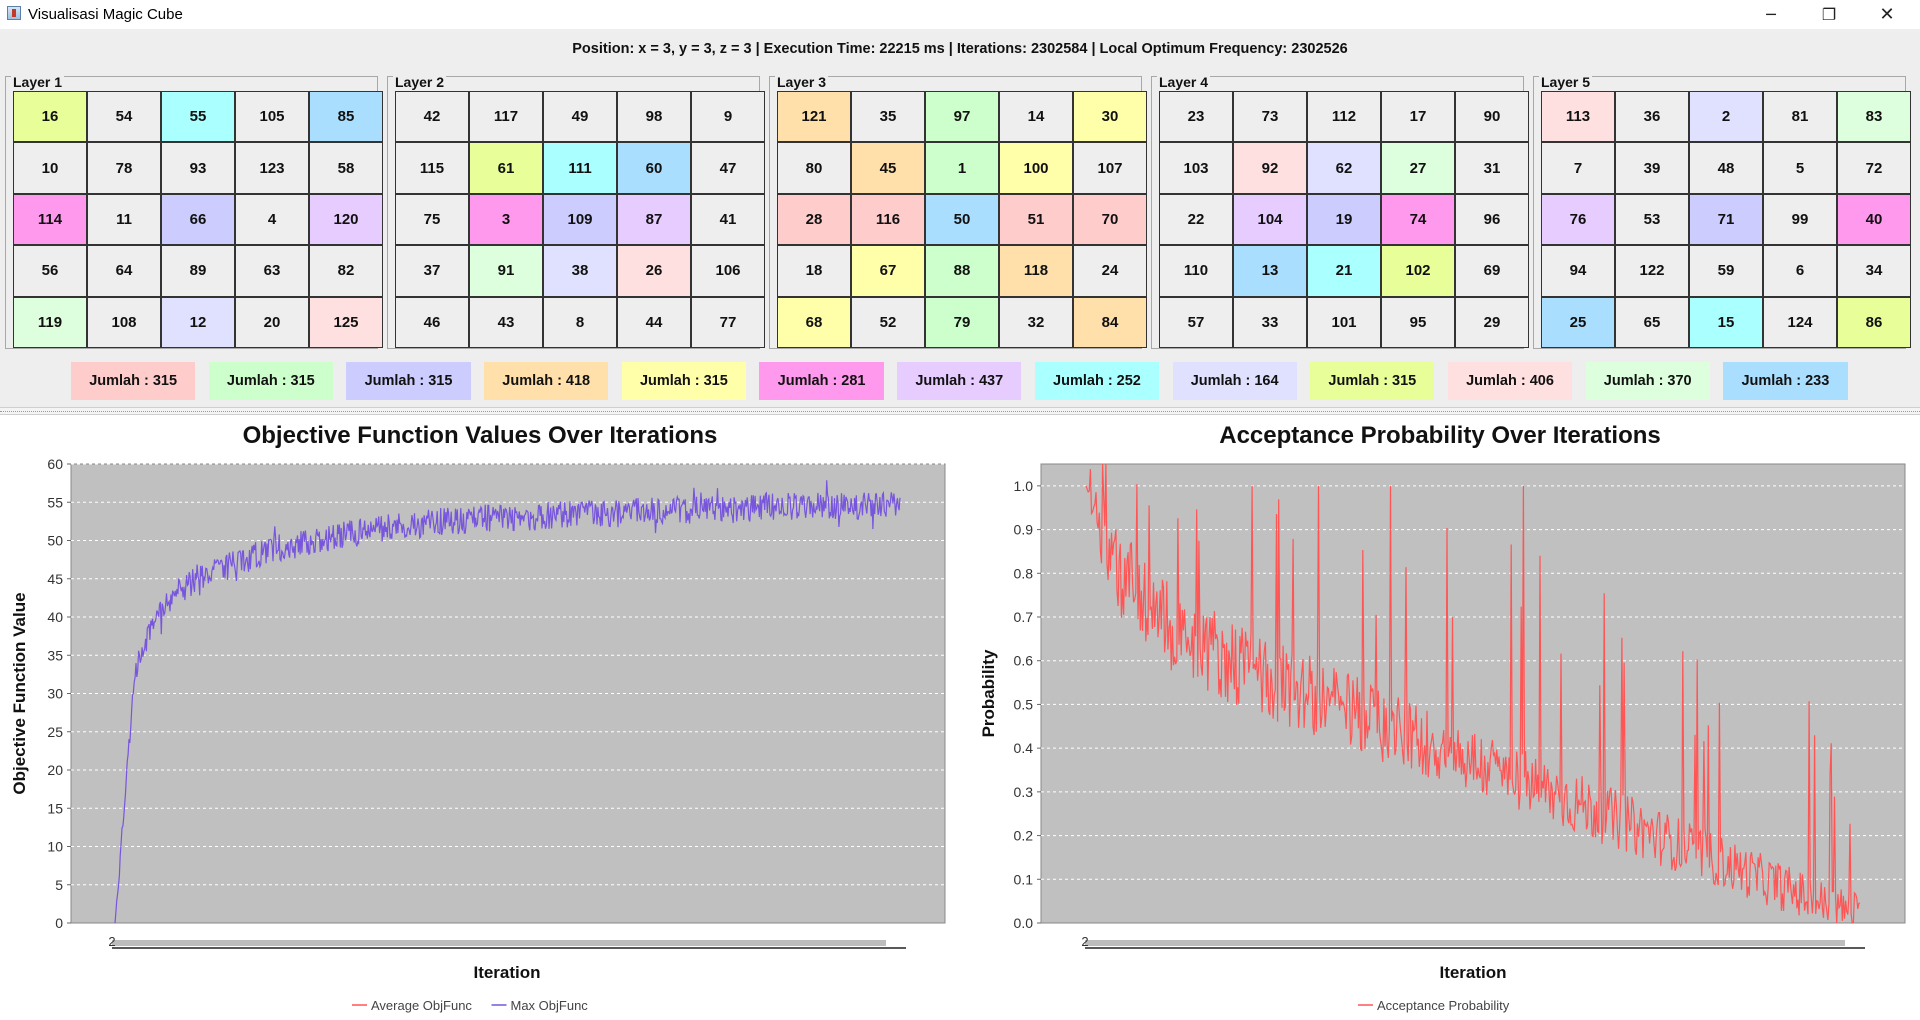  Describe the element at coordinates (1726, 168) in the screenshot. I see `cube-cell: 48` at that location.